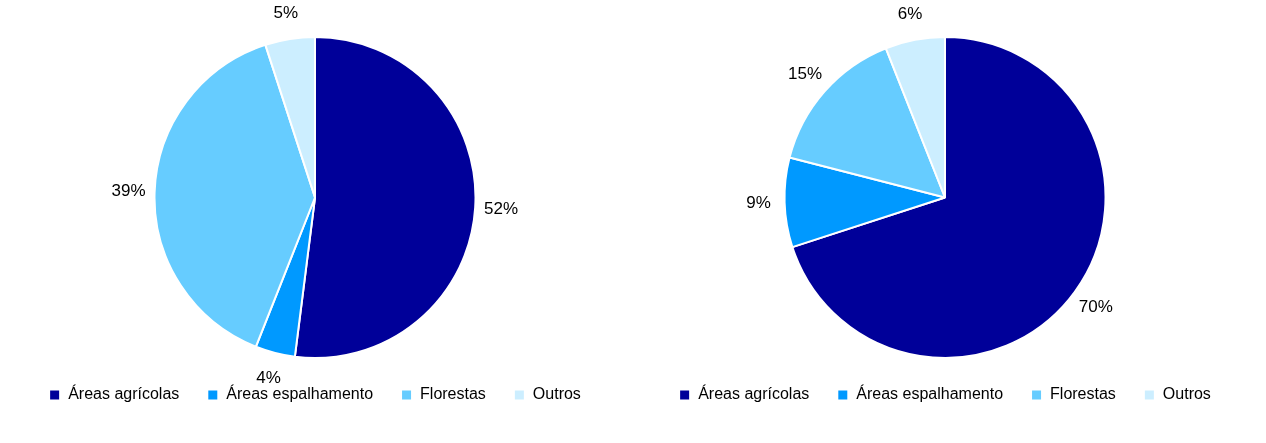 This screenshot has height=443, width=1266. Describe the element at coordinates (286, 12) in the screenshot. I see `data-label: 5%` at that location.